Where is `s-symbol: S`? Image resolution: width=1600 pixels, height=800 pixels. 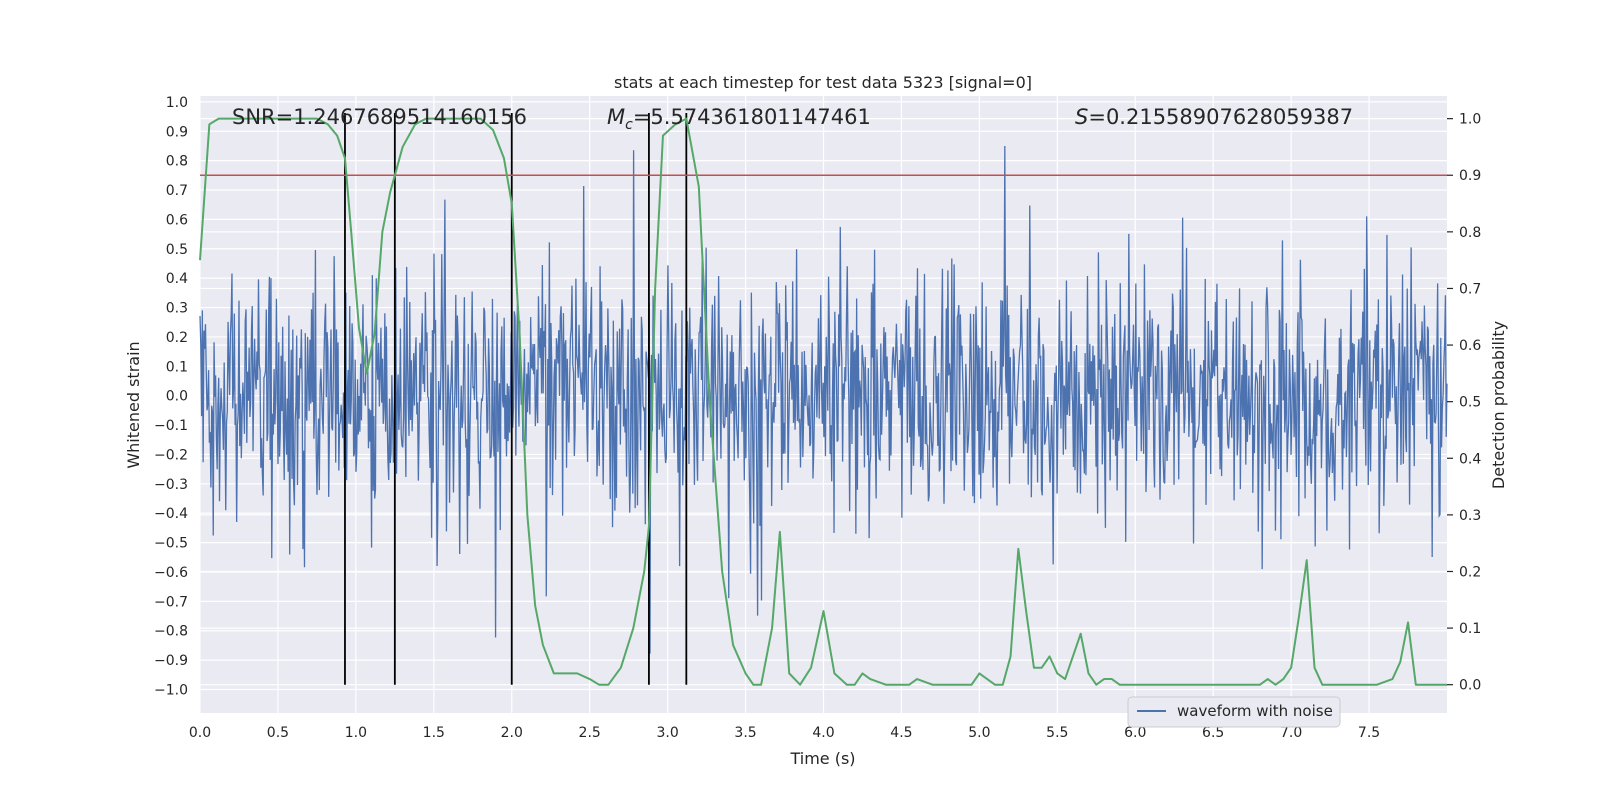
s-symbol: S is located at coordinates (1081, 117).